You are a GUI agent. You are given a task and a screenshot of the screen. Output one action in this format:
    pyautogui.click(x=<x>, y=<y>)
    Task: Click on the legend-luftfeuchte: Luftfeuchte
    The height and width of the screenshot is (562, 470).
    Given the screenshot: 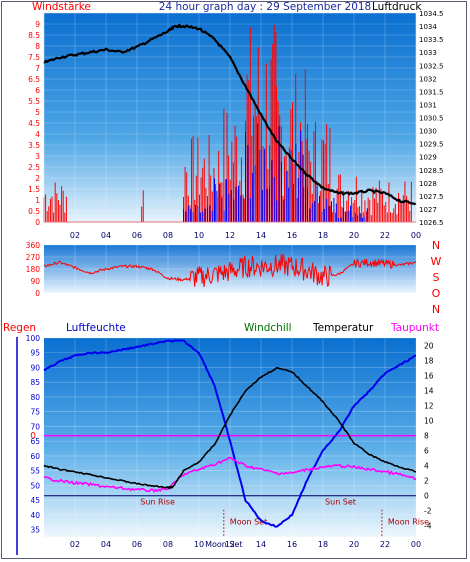 What is the action you would take?
    pyautogui.click(x=96, y=328)
    